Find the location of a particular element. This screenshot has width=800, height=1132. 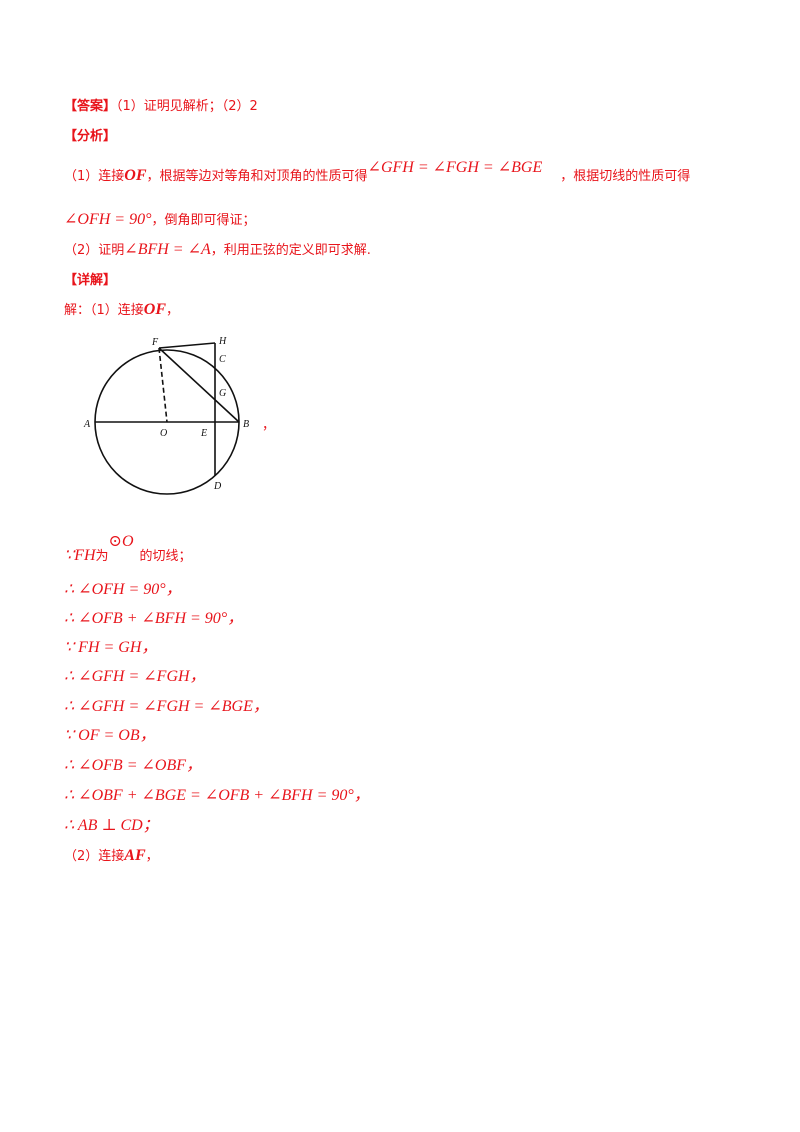

analysis-heading: 【分析】 is located at coordinates (90, 136).